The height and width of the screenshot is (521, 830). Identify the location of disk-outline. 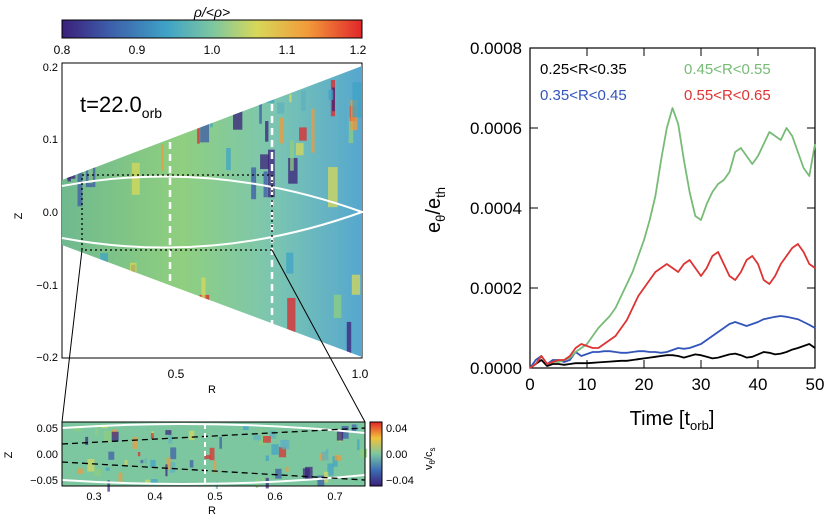
(213, 212).